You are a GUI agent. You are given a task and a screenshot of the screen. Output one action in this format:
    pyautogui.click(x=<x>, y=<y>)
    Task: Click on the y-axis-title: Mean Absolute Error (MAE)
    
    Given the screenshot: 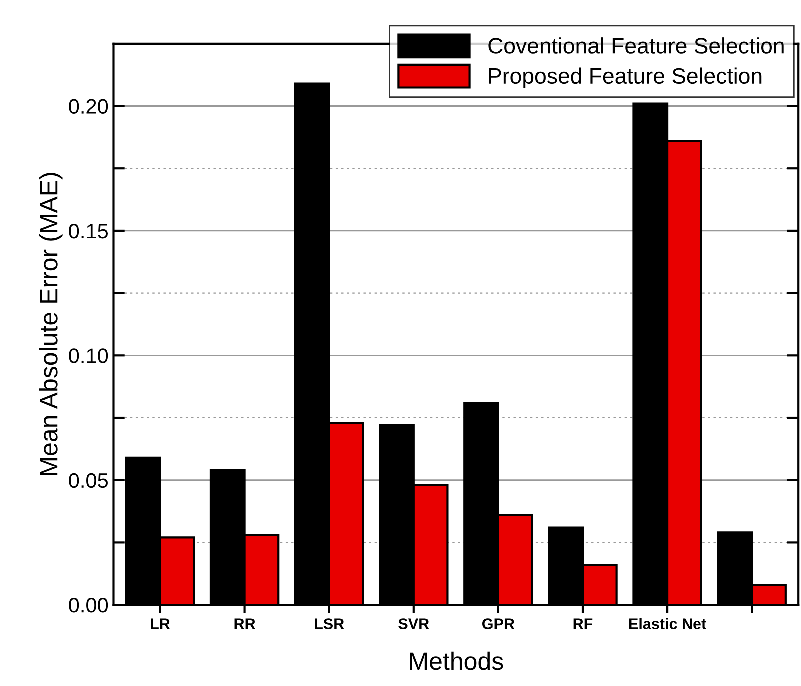 What is the action you would take?
    pyautogui.click(x=51, y=324)
    